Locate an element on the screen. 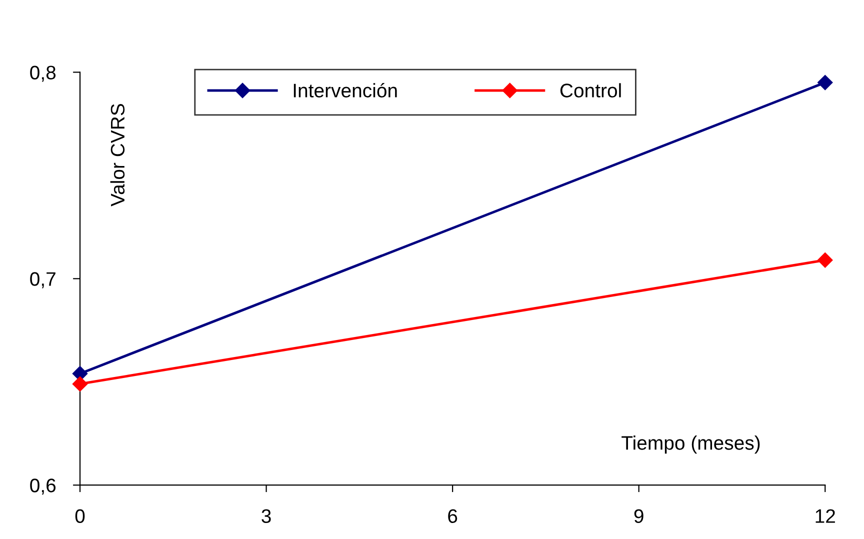  x-axis-title: Tiempo (meses) is located at coordinates (691, 445).